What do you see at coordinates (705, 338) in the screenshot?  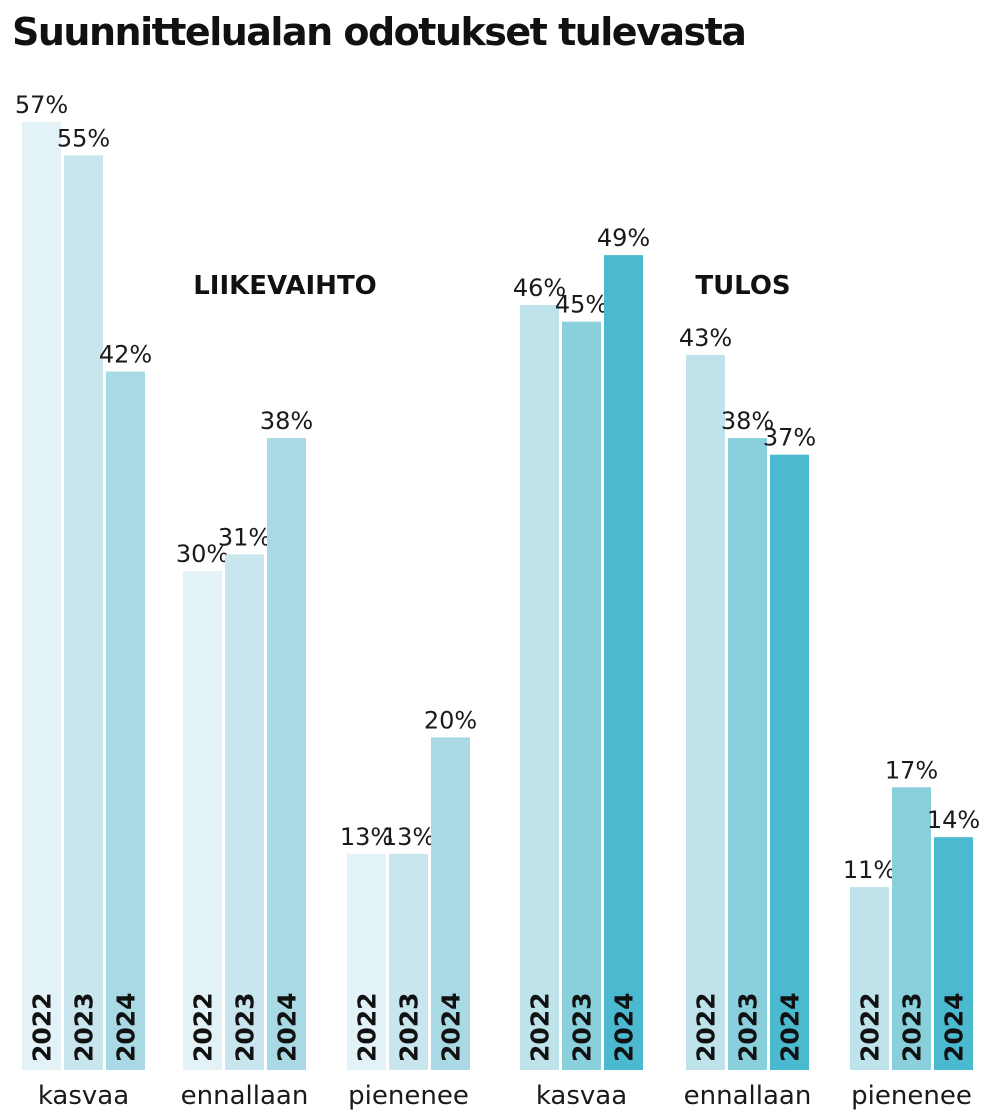 I see `value-label: 43%` at bounding box center [705, 338].